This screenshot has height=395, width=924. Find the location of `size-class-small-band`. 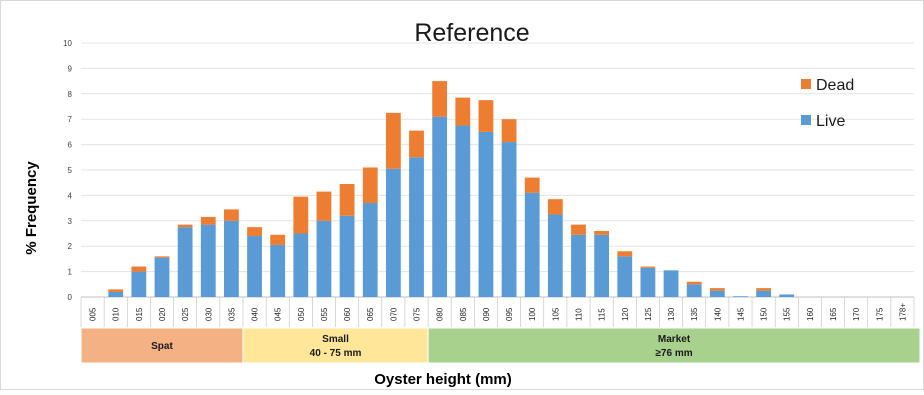

size-class-small-band is located at coordinates (335, 345).